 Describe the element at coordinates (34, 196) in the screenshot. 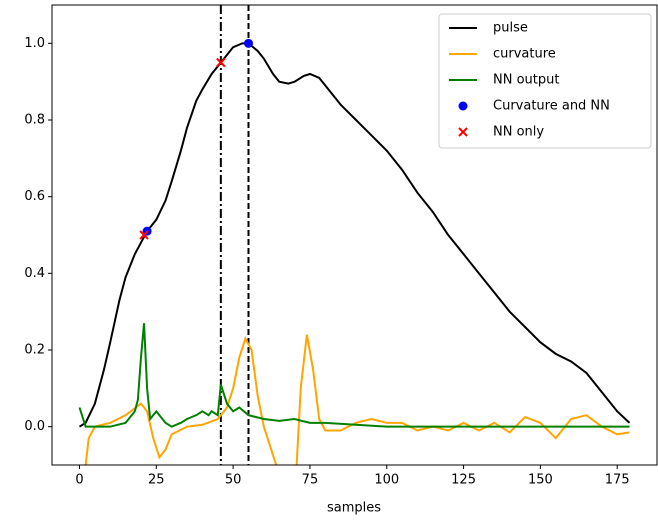

I see `y-tick-label: 0.6` at that location.